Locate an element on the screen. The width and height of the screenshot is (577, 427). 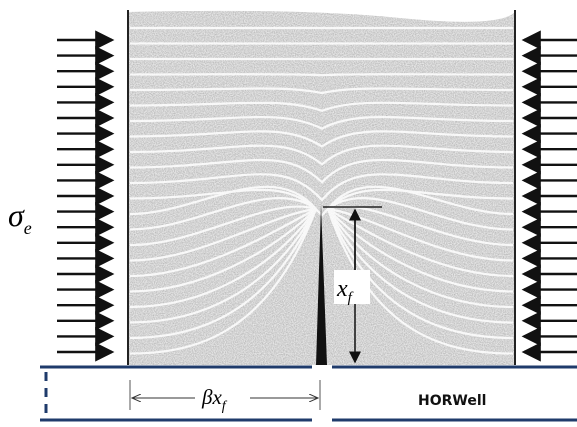
fracture-dimension: xf is located at coordinates (352, 285).